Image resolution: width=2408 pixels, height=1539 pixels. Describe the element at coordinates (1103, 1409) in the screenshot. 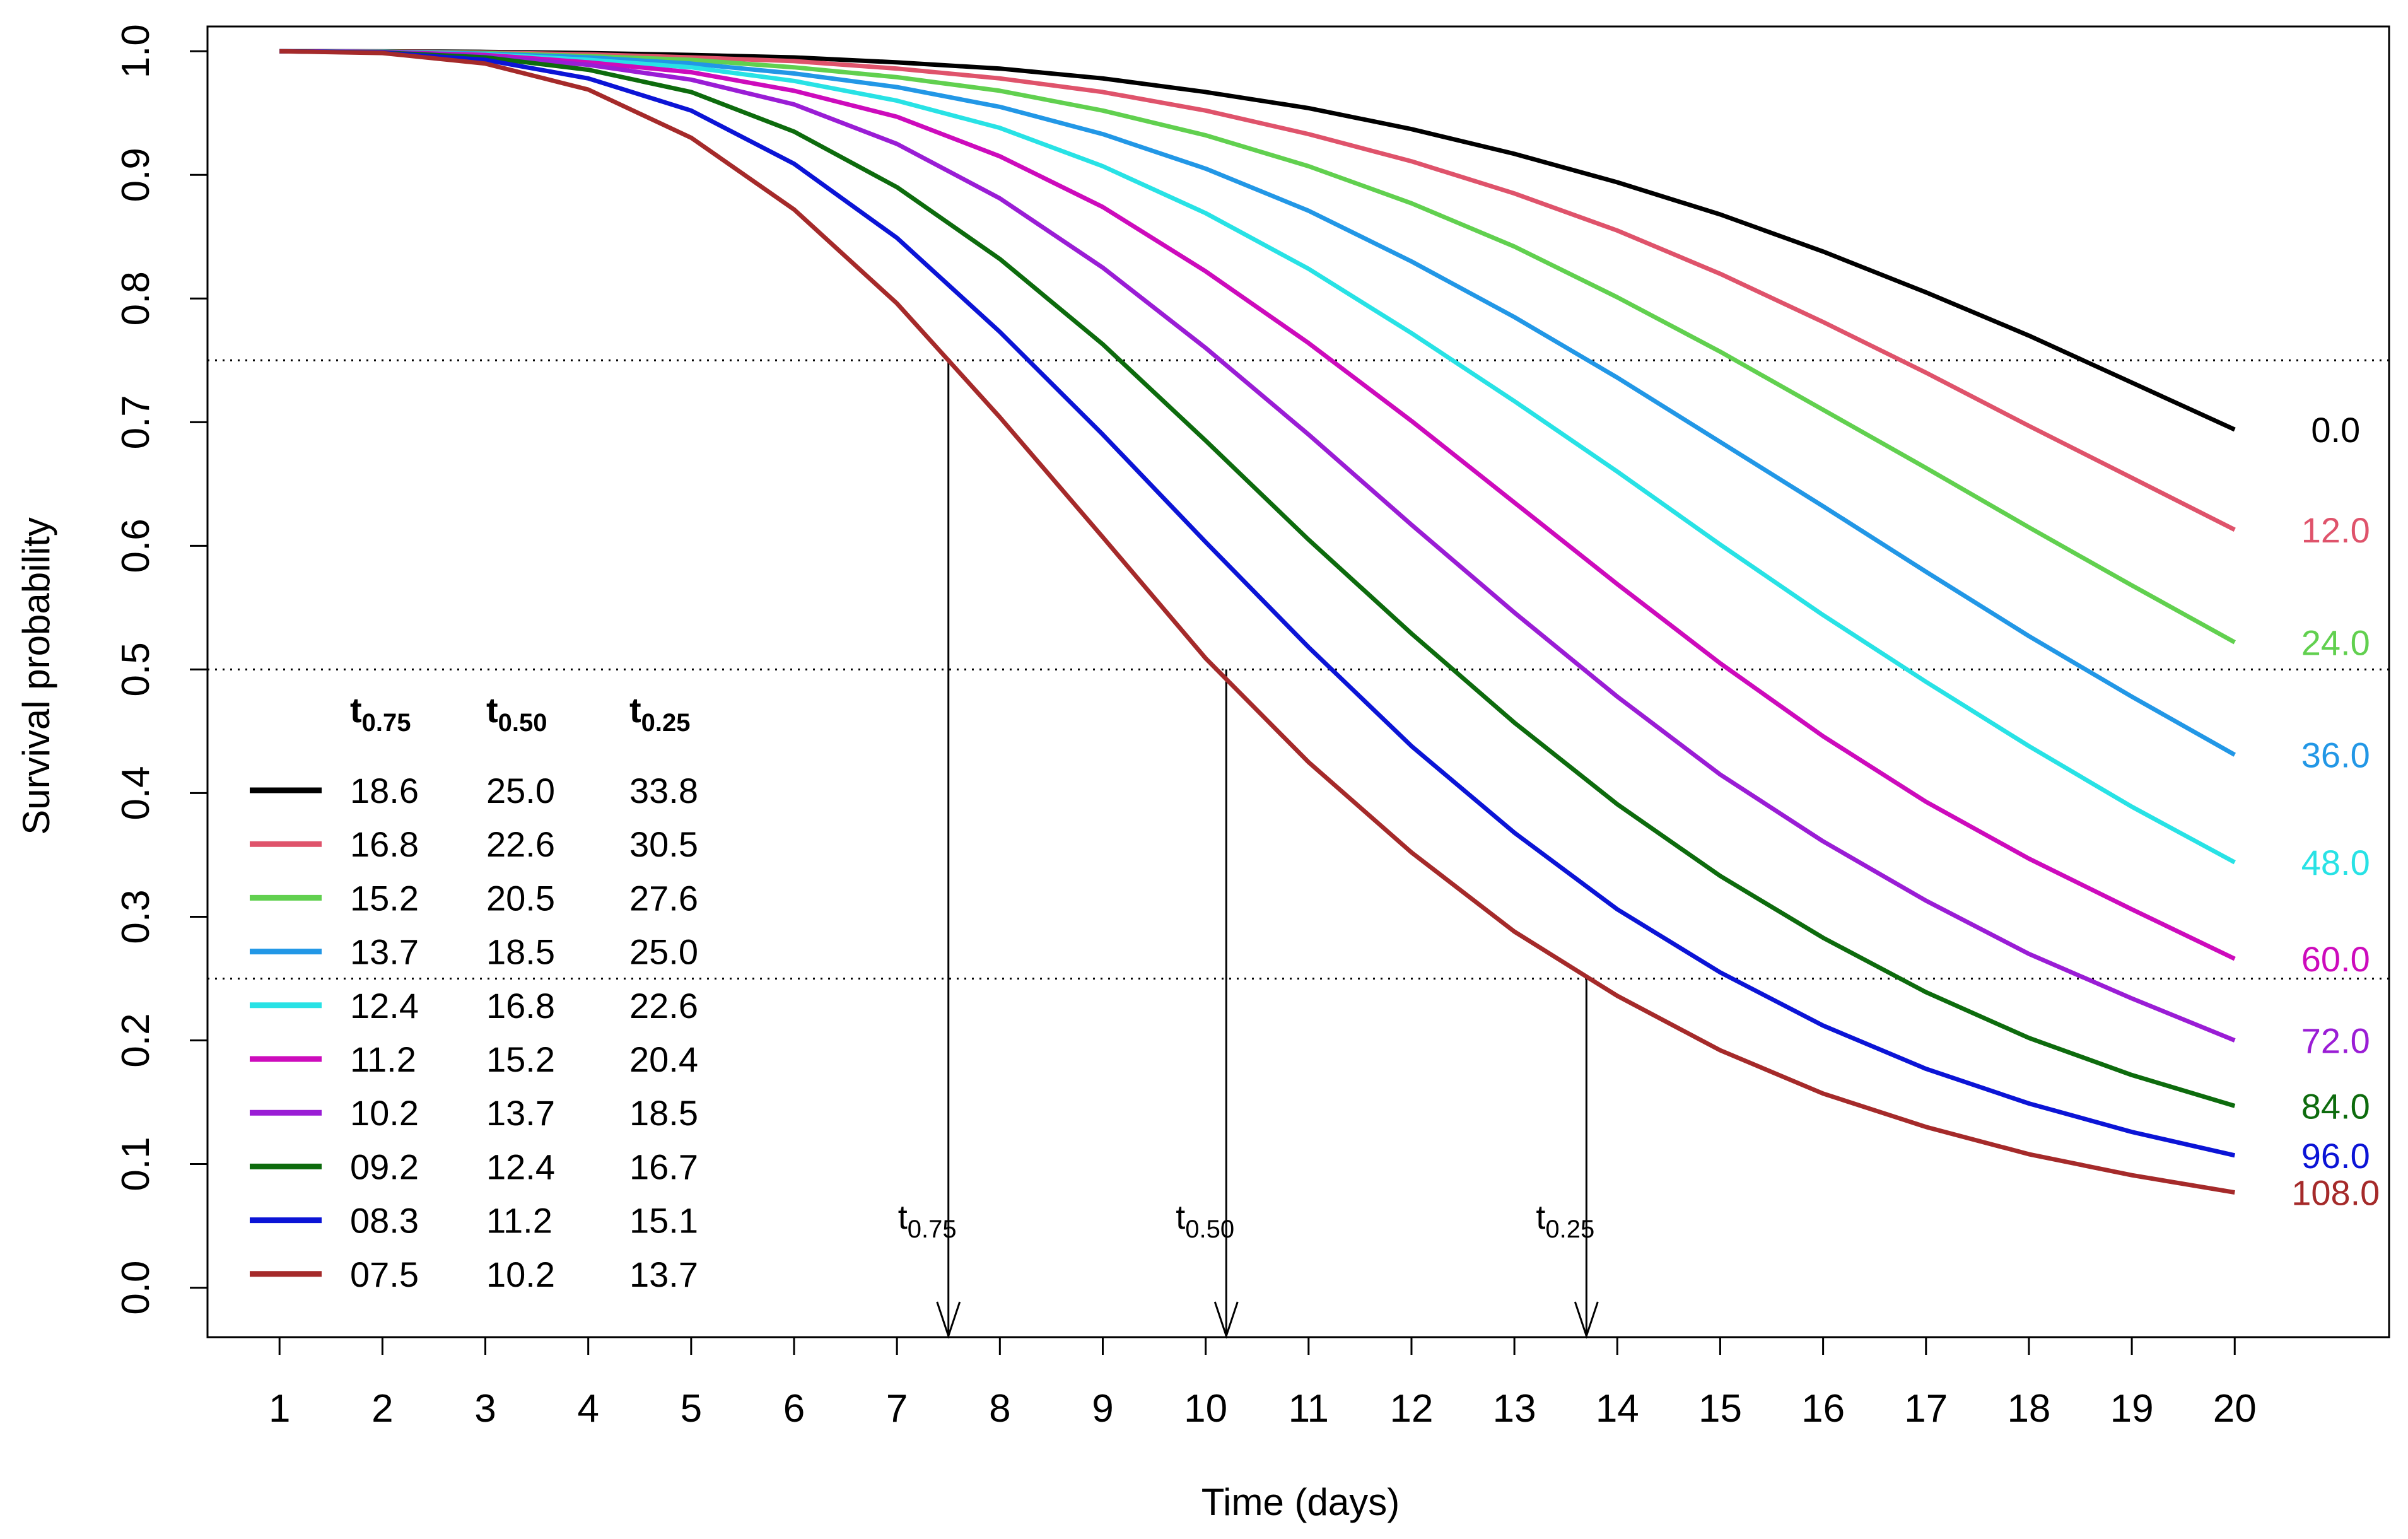

I see `x-tick-label: 9` at that location.